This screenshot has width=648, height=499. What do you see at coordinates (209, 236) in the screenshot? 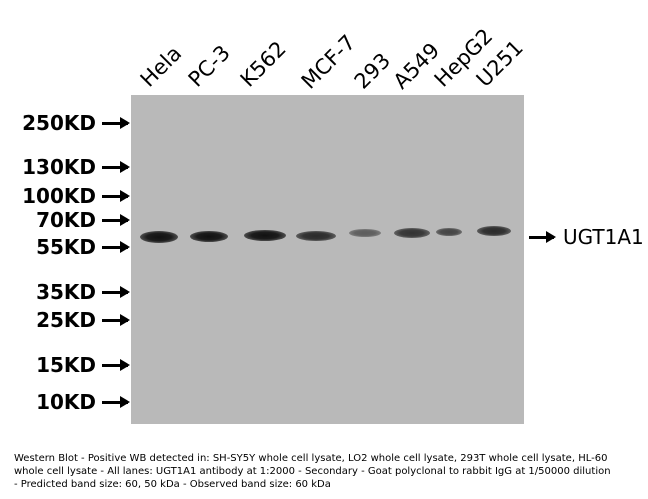
I see `band-pc3` at bounding box center [209, 236].